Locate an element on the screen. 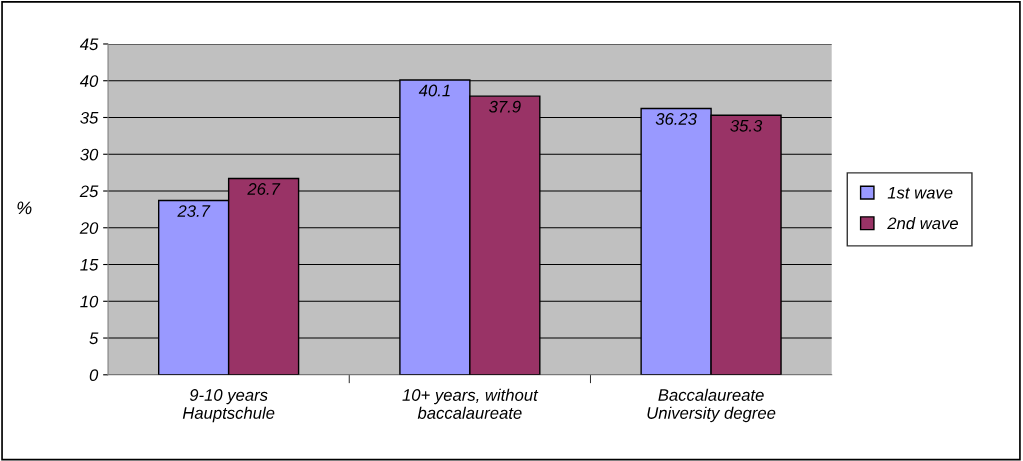 This screenshot has height=461, width=1023. data-label: 40.1 is located at coordinates (434, 90).